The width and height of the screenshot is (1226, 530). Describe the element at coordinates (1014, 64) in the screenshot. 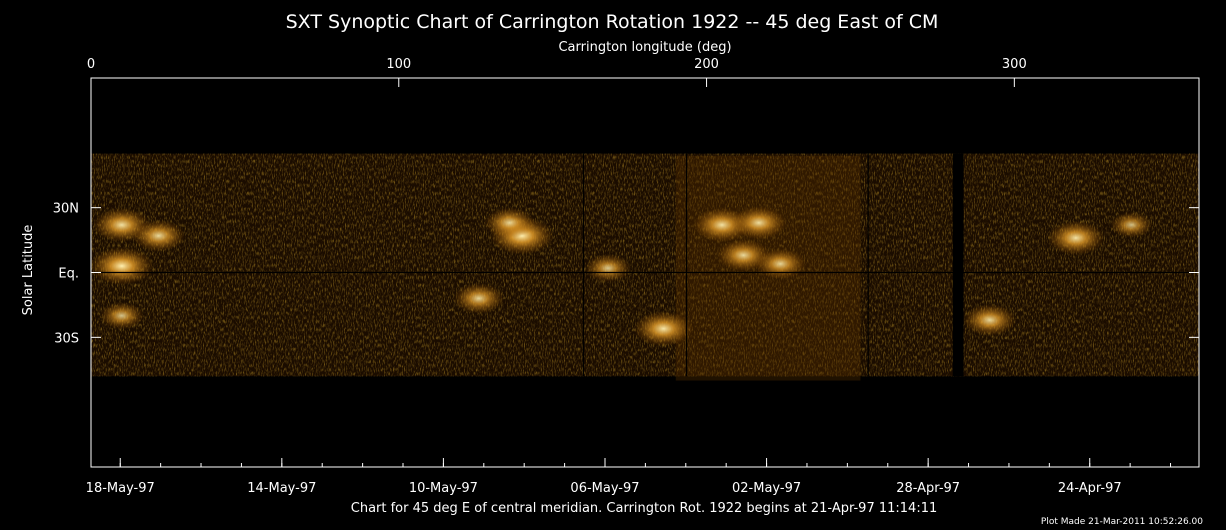

I see `top-tick-label-3: 300` at that location.